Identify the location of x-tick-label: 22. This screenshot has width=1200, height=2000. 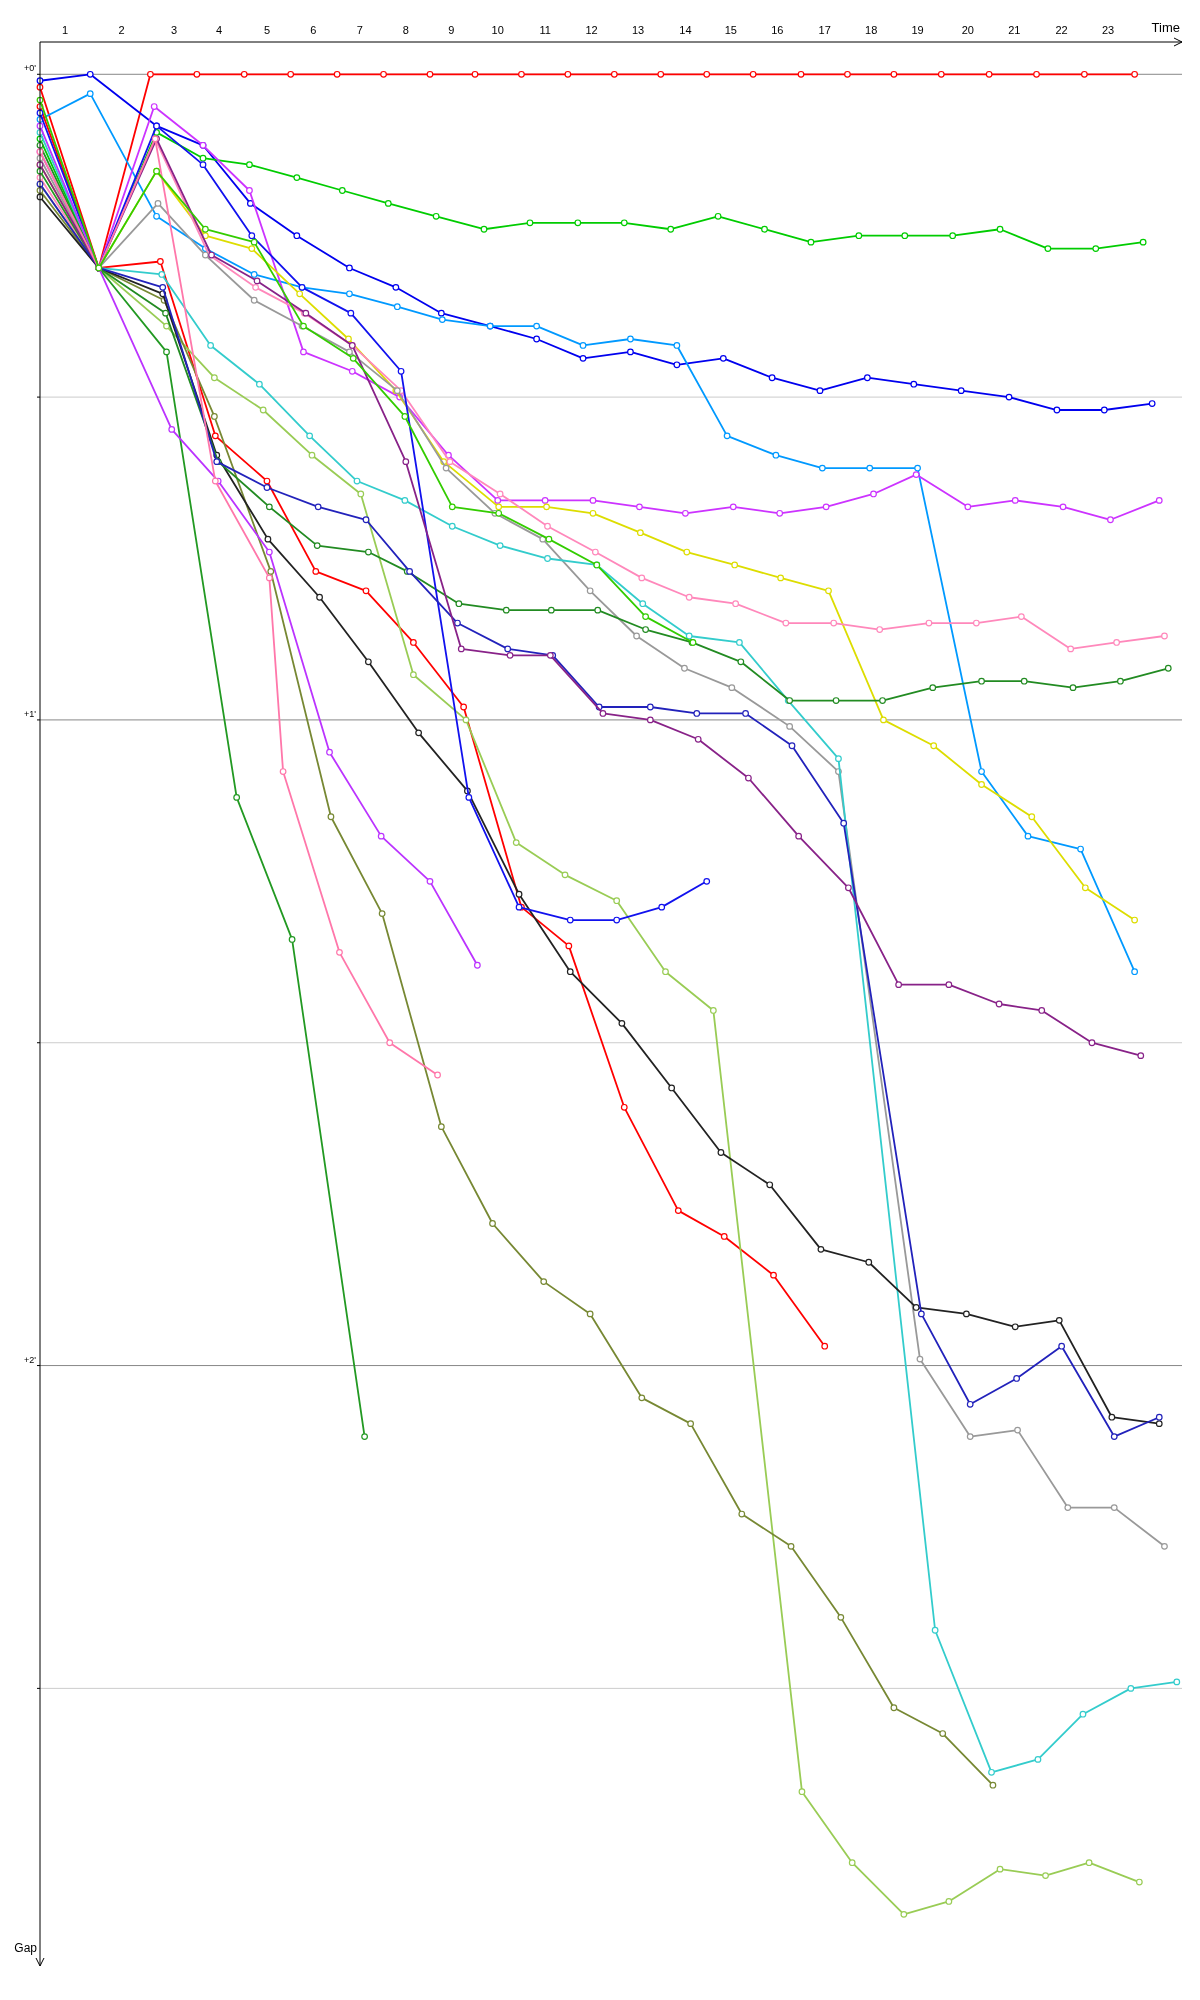
(1061, 30).